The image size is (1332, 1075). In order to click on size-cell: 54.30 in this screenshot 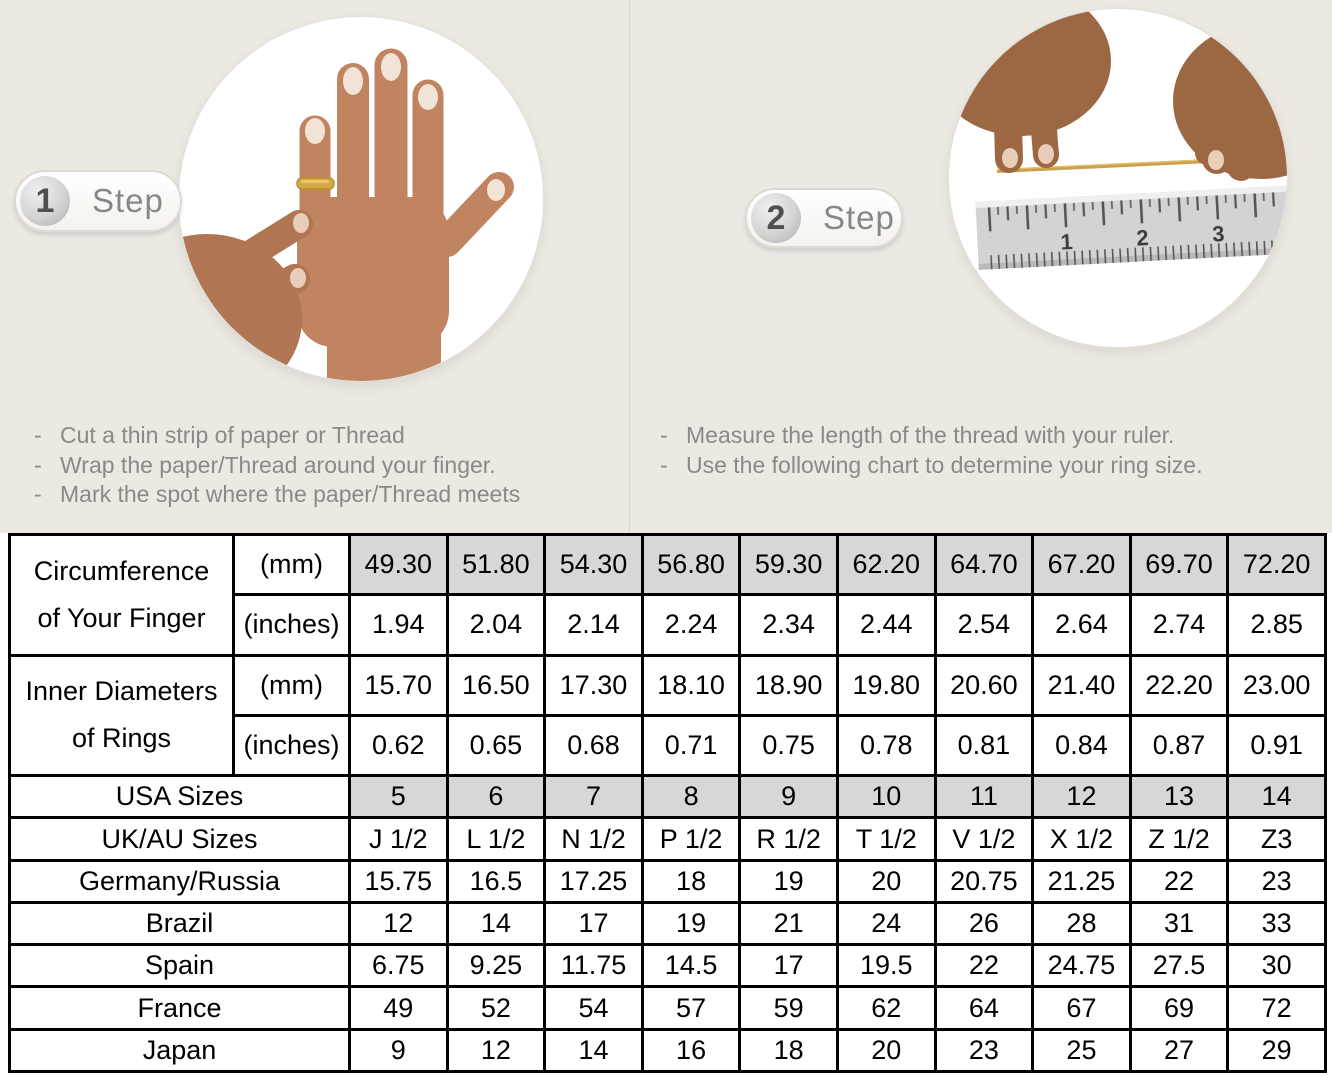, I will do `click(593, 564)`.